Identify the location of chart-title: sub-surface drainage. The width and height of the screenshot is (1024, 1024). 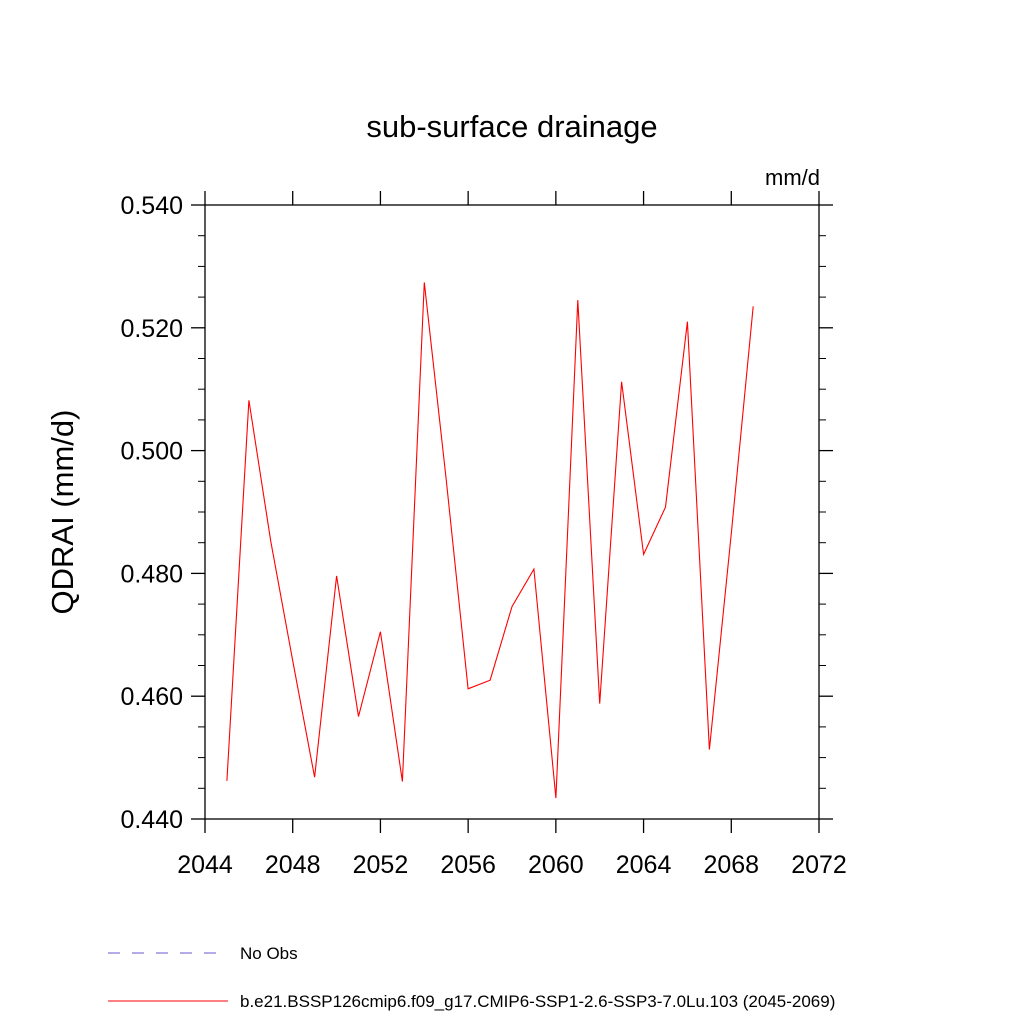
(511, 126).